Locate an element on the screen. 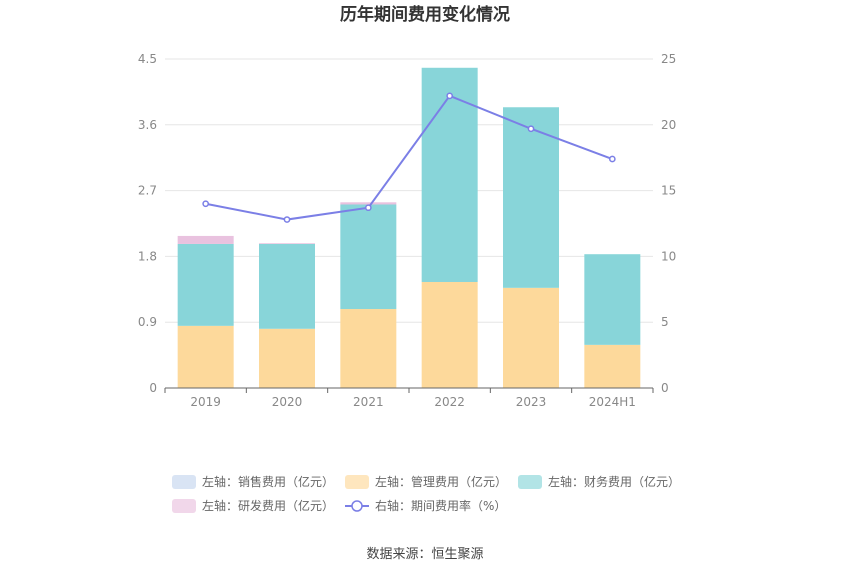 The height and width of the screenshot is (575, 850). left-tick-label: 0 is located at coordinates (153, 388).